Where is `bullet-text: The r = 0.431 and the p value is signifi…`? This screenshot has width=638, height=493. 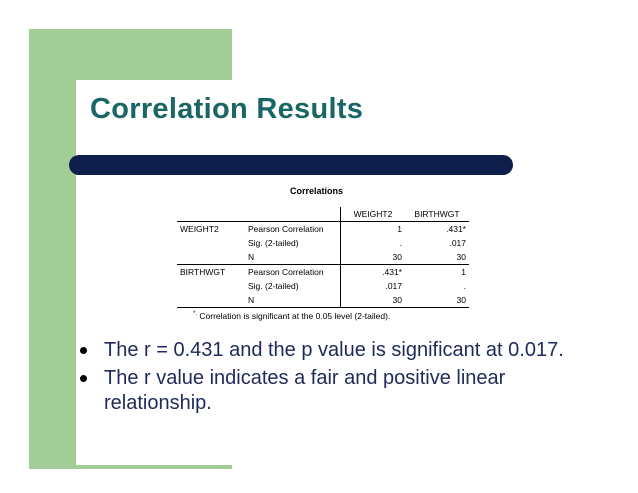
bullet-text: The r = 0.431 and the p value is signifi… is located at coordinates (334, 350).